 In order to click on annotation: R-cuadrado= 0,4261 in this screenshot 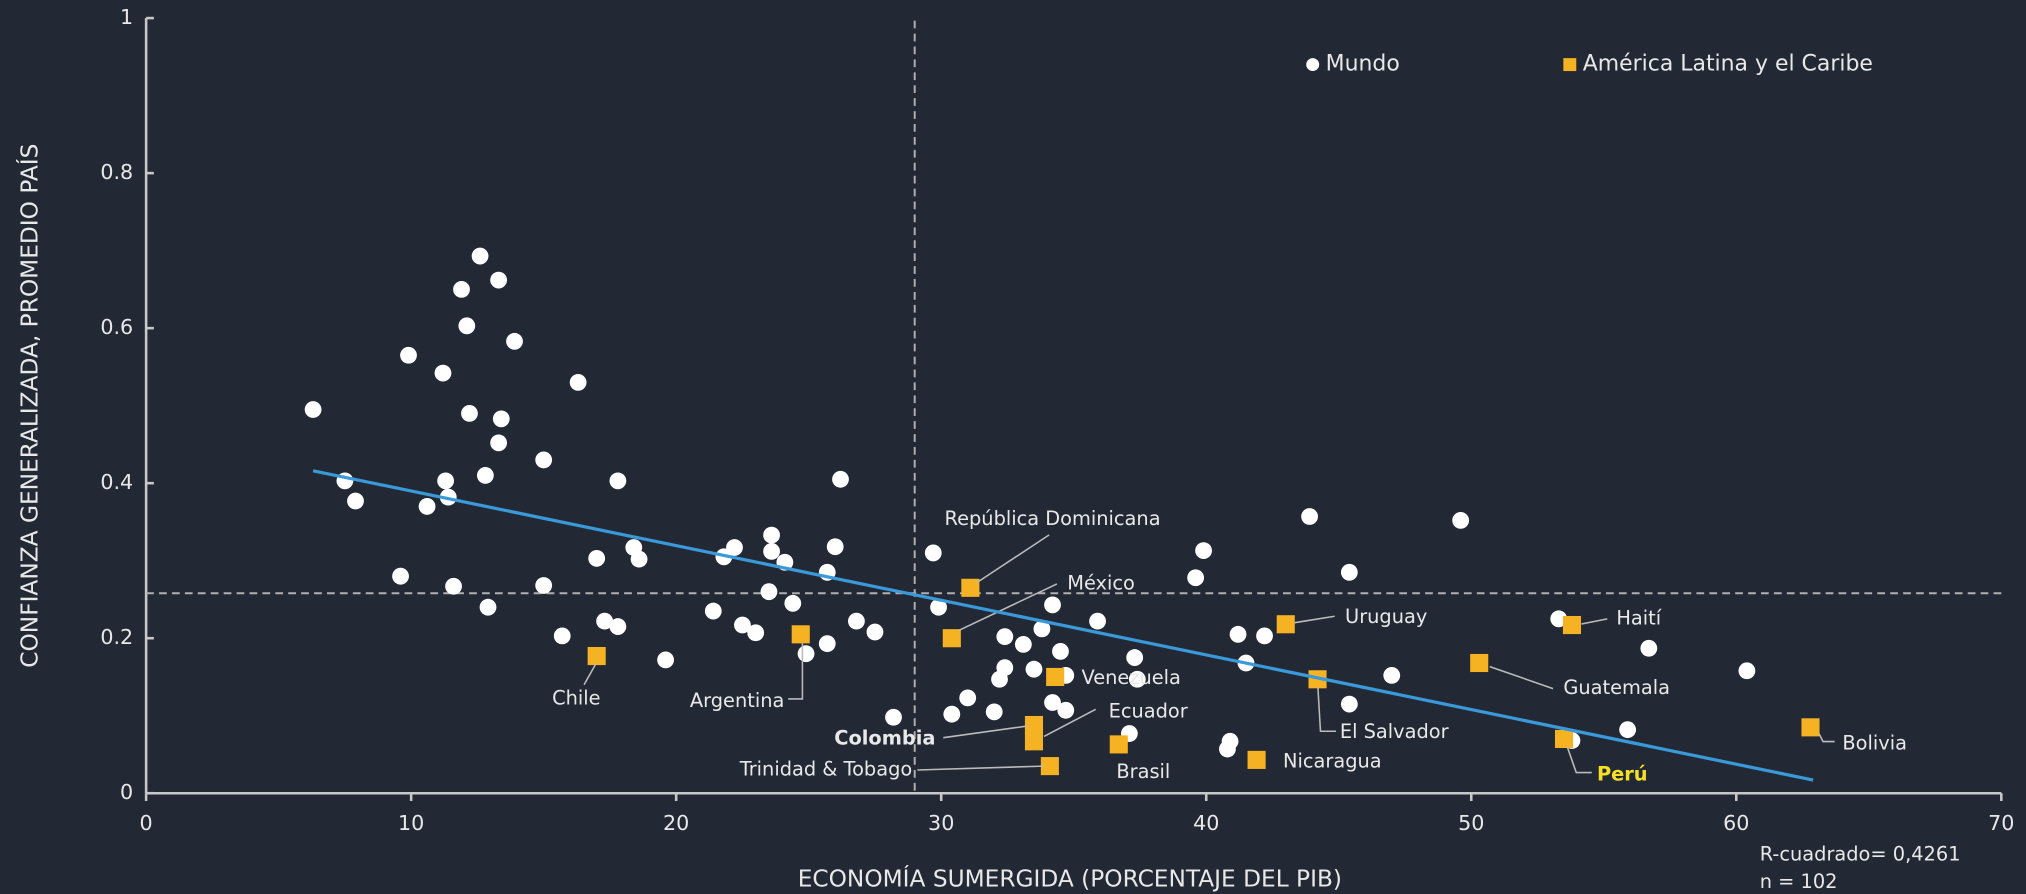, I will do `click(1860, 854)`.